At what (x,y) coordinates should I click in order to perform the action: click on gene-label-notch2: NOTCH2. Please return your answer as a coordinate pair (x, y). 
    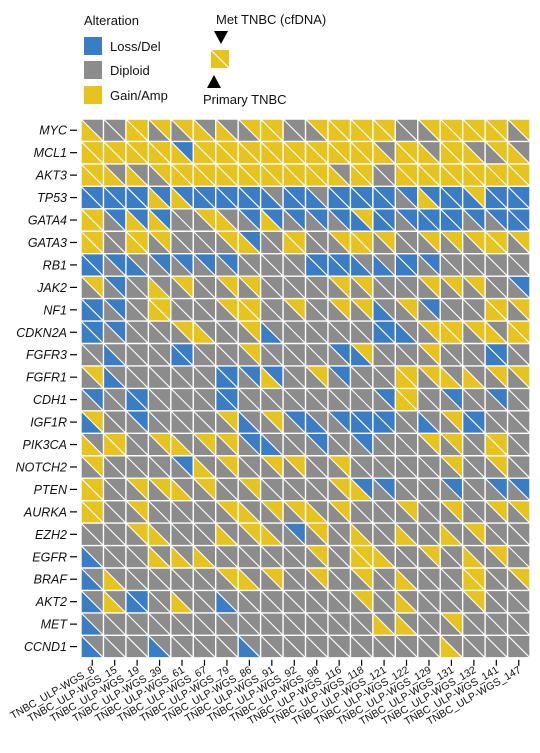
    Looking at the image, I should click on (41, 467).